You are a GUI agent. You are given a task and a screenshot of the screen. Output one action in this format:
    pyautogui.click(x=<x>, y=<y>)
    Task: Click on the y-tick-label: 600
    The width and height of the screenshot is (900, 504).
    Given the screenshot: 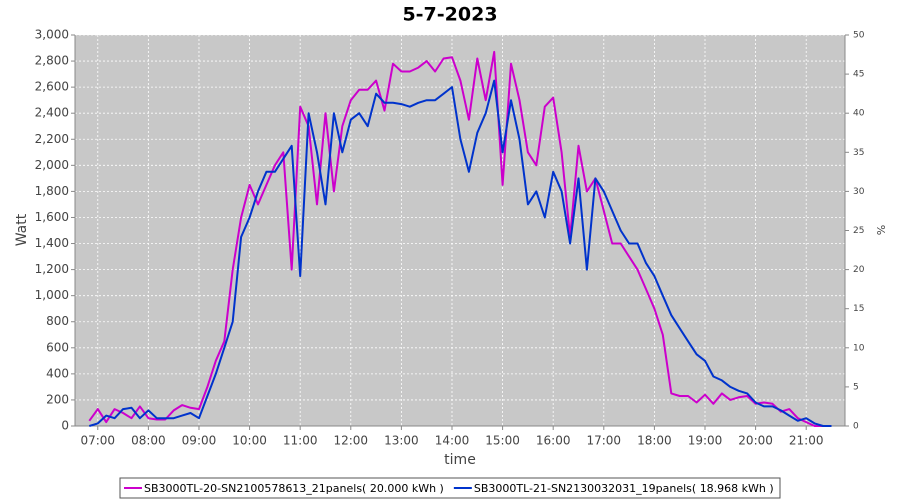 What is the action you would take?
    pyautogui.click(x=57, y=347)
    